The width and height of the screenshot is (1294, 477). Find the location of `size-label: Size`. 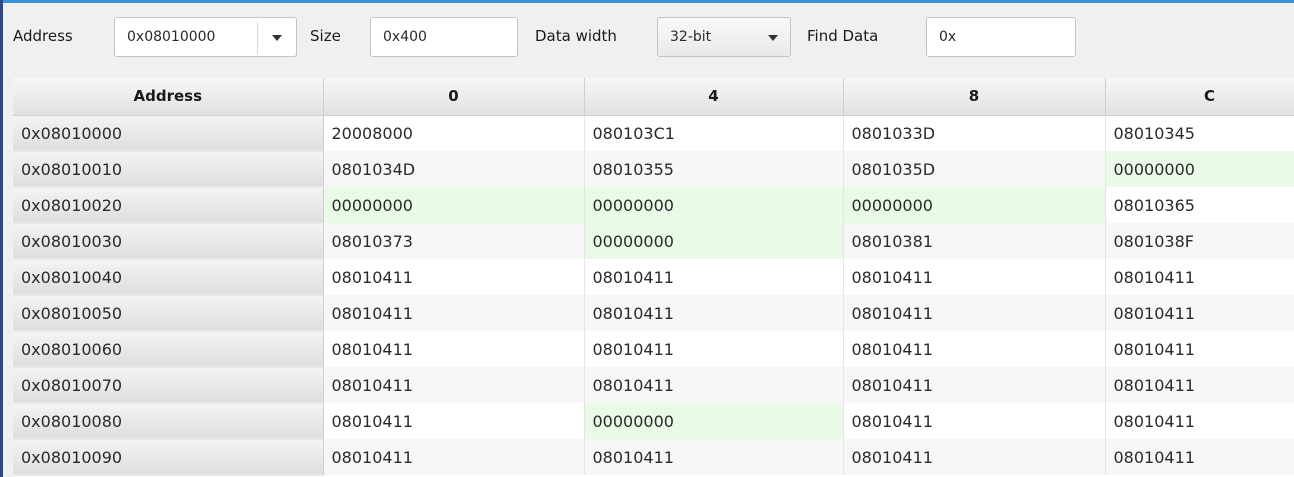

size-label: Size is located at coordinates (325, 36).